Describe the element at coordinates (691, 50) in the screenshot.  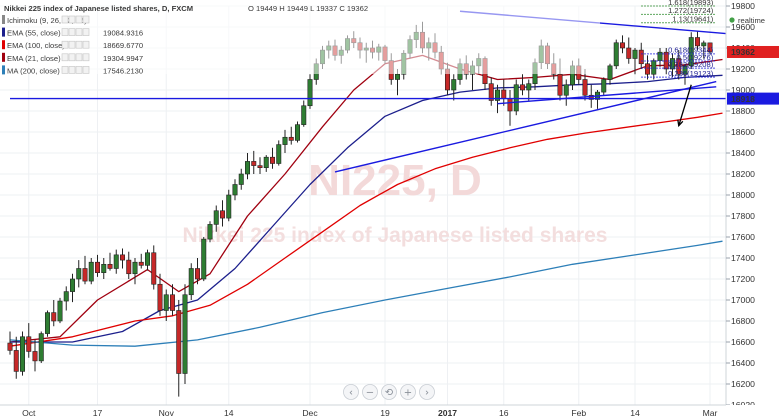
I see `fib-level-label: 0.618(19344)` at that location.